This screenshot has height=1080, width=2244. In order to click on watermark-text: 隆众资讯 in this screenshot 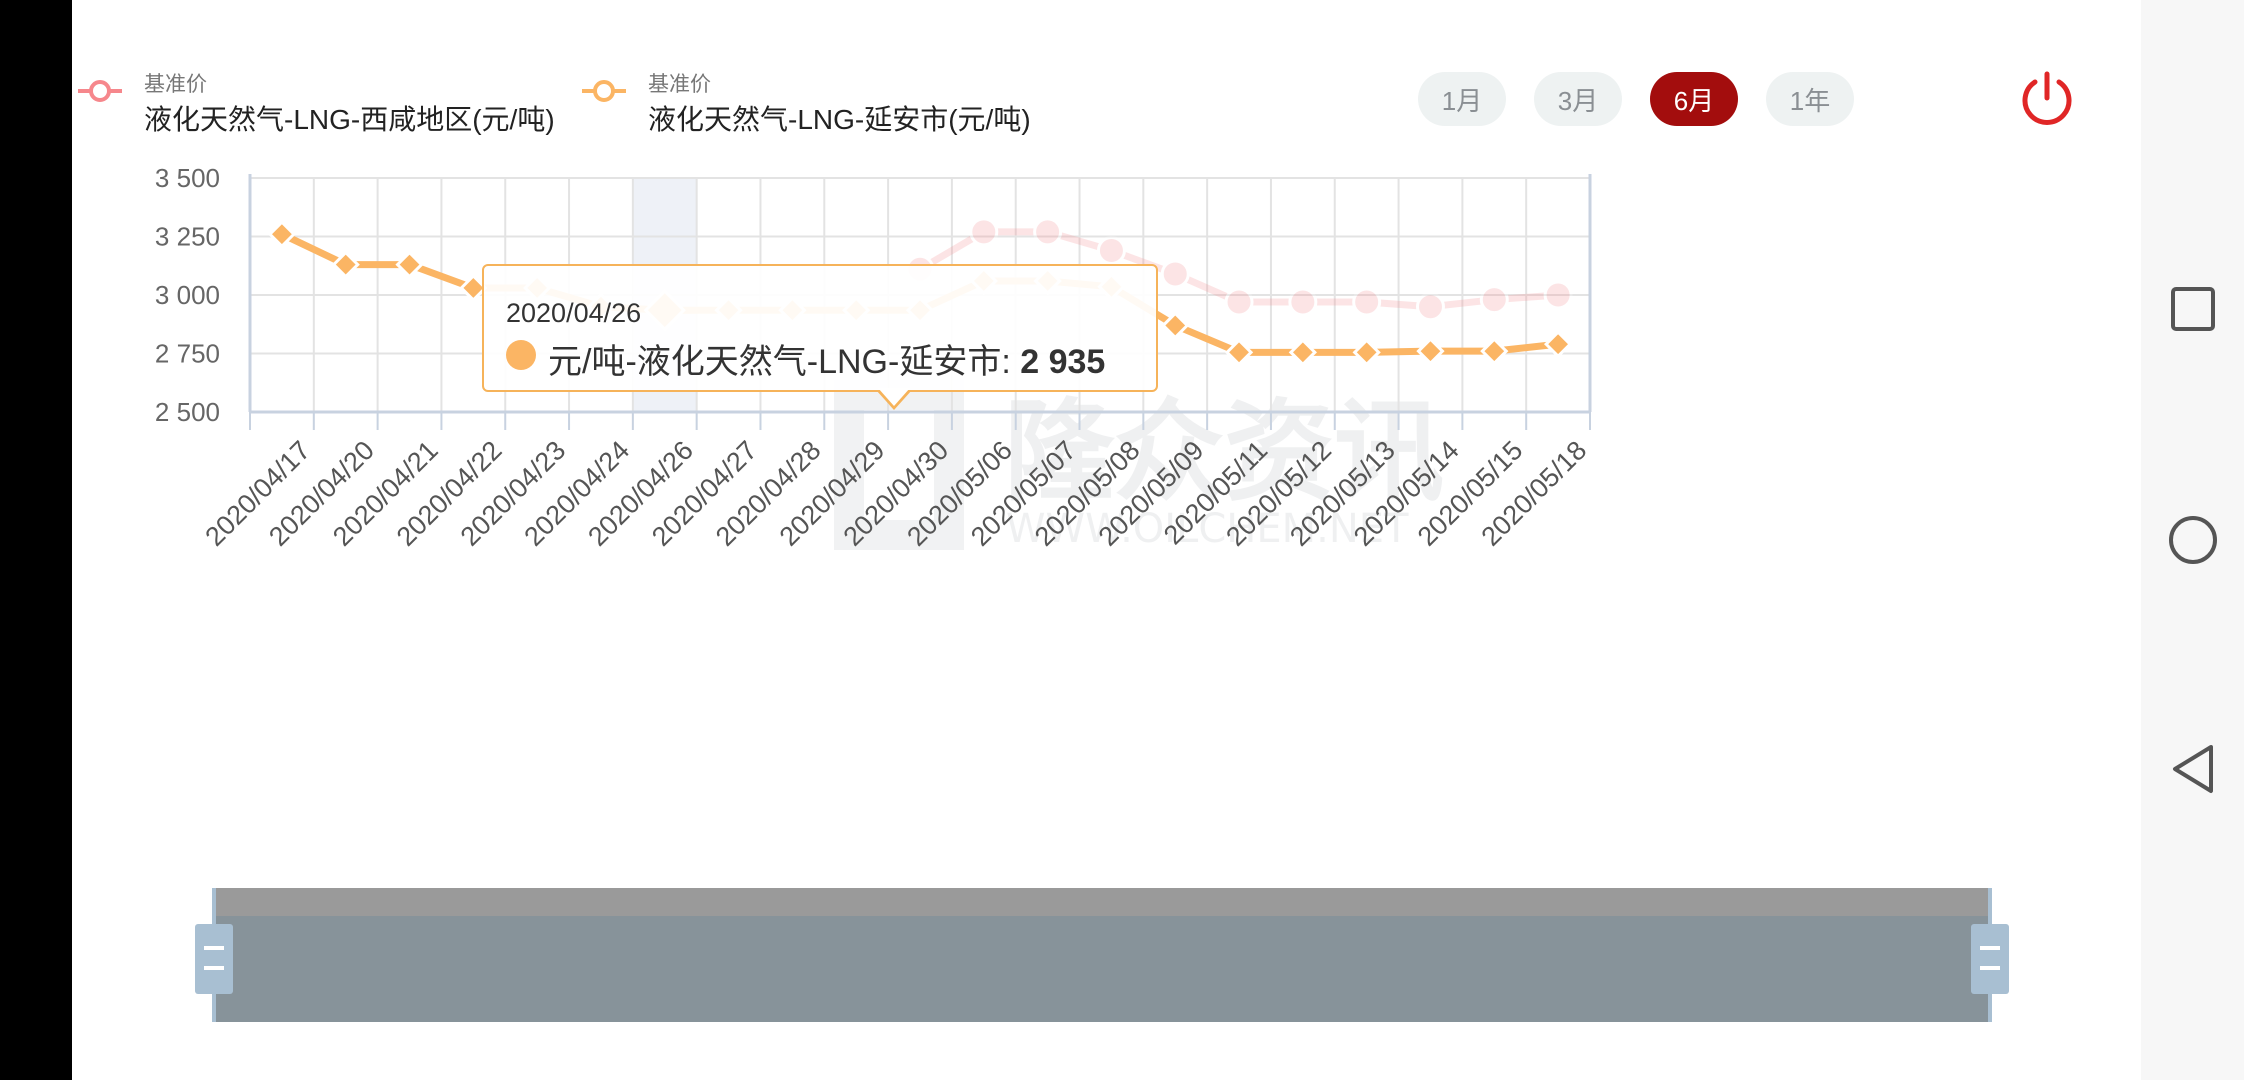, I will do `click(1224, 452)`.